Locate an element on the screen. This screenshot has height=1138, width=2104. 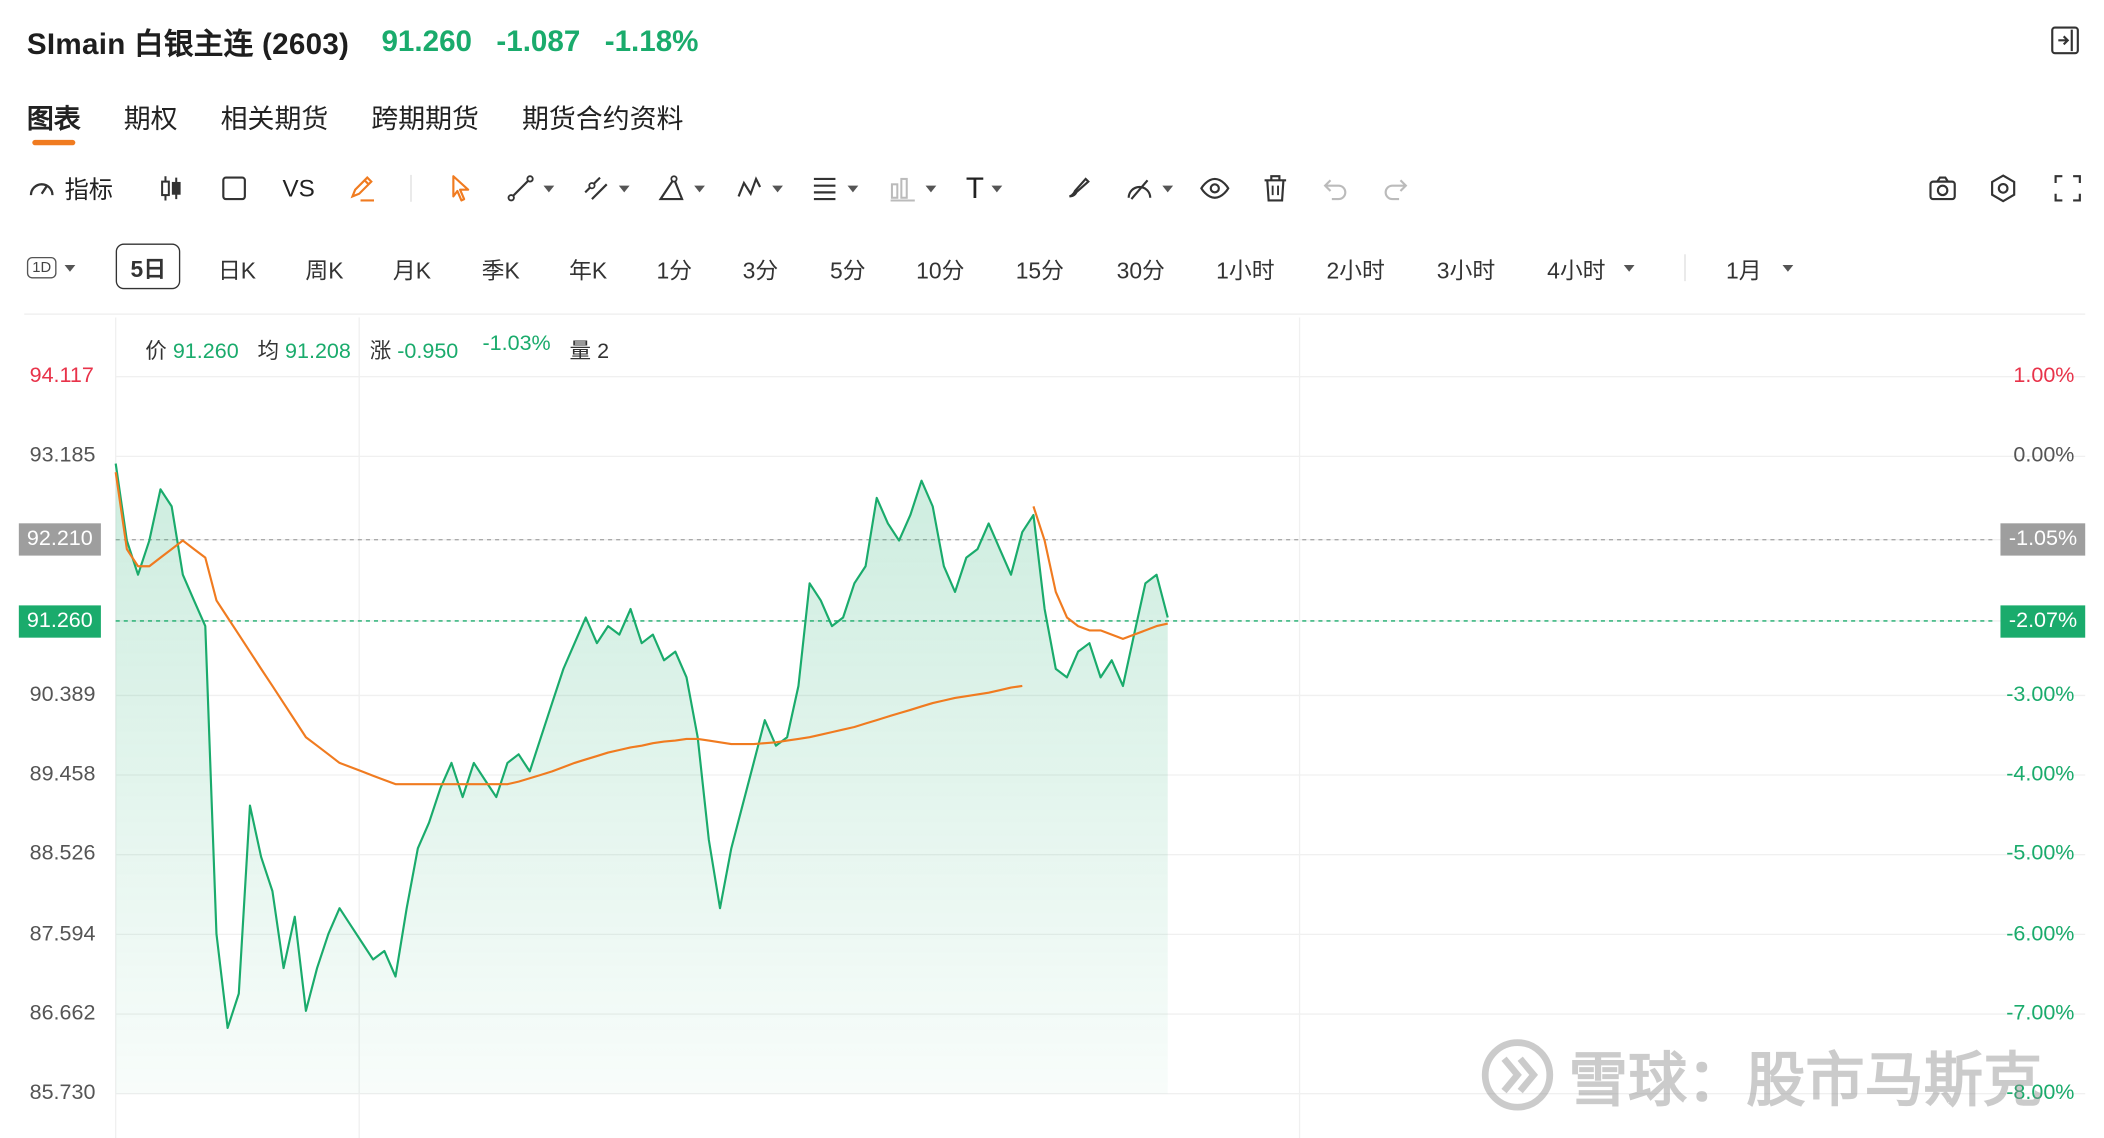
draw-toggle is located at coordinates (362, 188).